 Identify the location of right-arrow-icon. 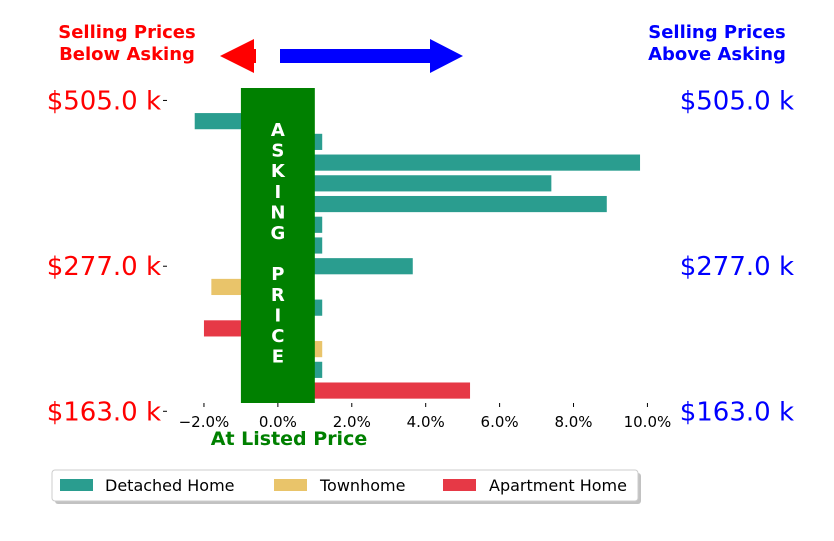
(371, 56).